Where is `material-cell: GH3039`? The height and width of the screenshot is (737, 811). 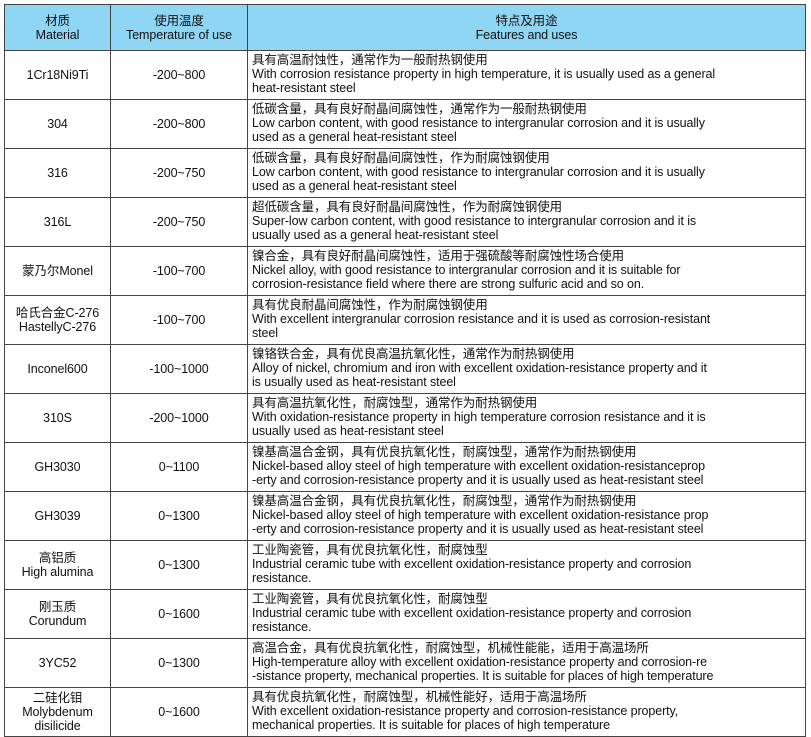 material-cell: GH3039 is located at coordinates (57, 516).